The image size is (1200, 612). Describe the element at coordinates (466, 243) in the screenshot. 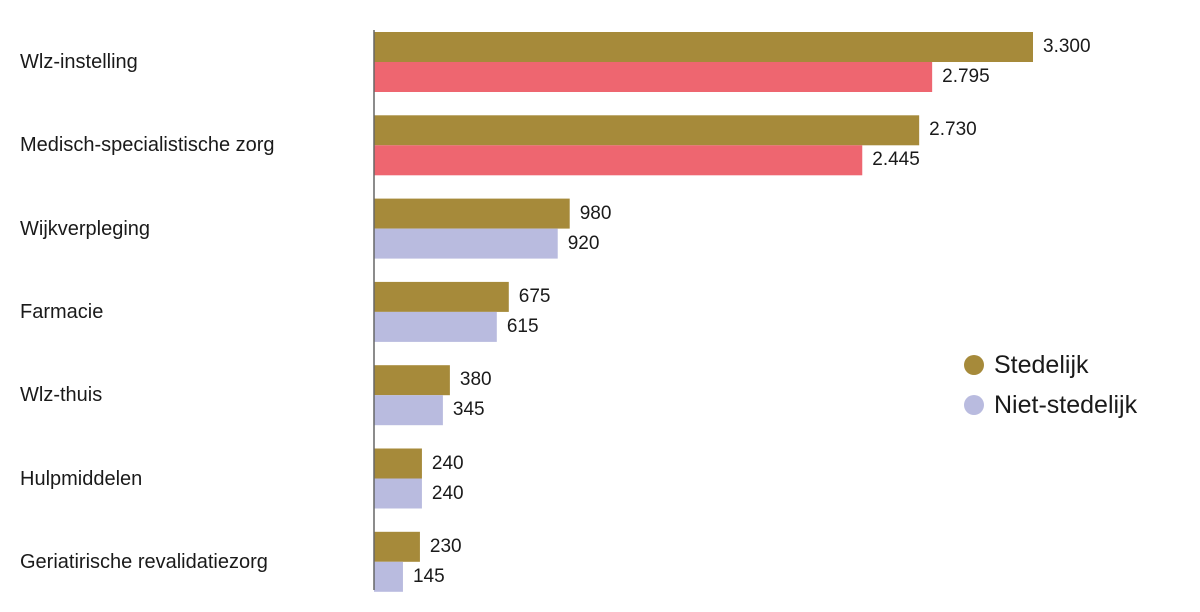

I see `bar-niet-stedelijk-wijkverpleging` at that location.